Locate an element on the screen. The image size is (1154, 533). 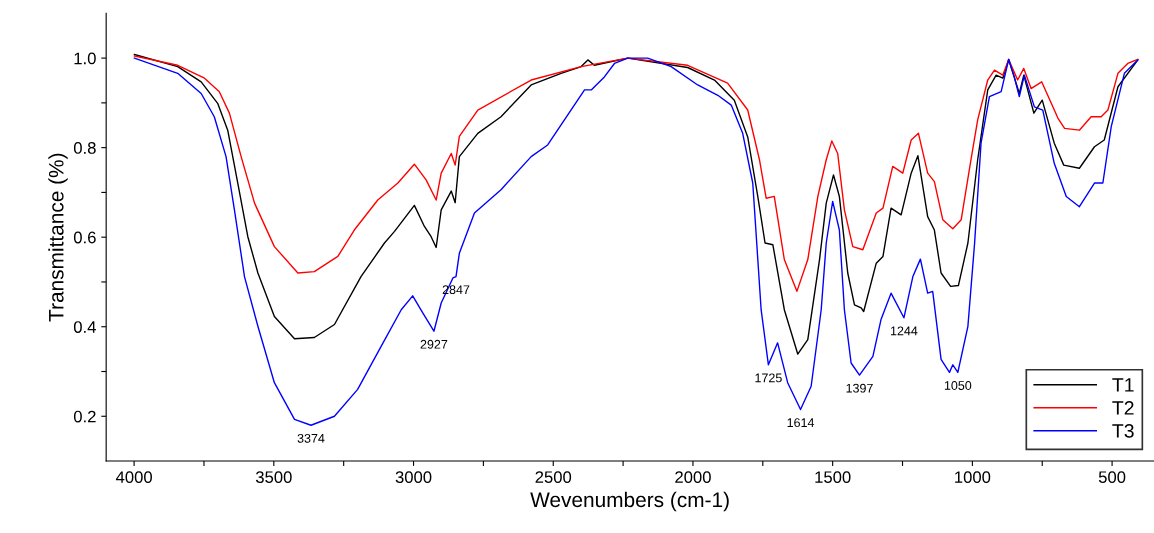
y-tick-label: 0.8 is located at coordinates (84, 148).